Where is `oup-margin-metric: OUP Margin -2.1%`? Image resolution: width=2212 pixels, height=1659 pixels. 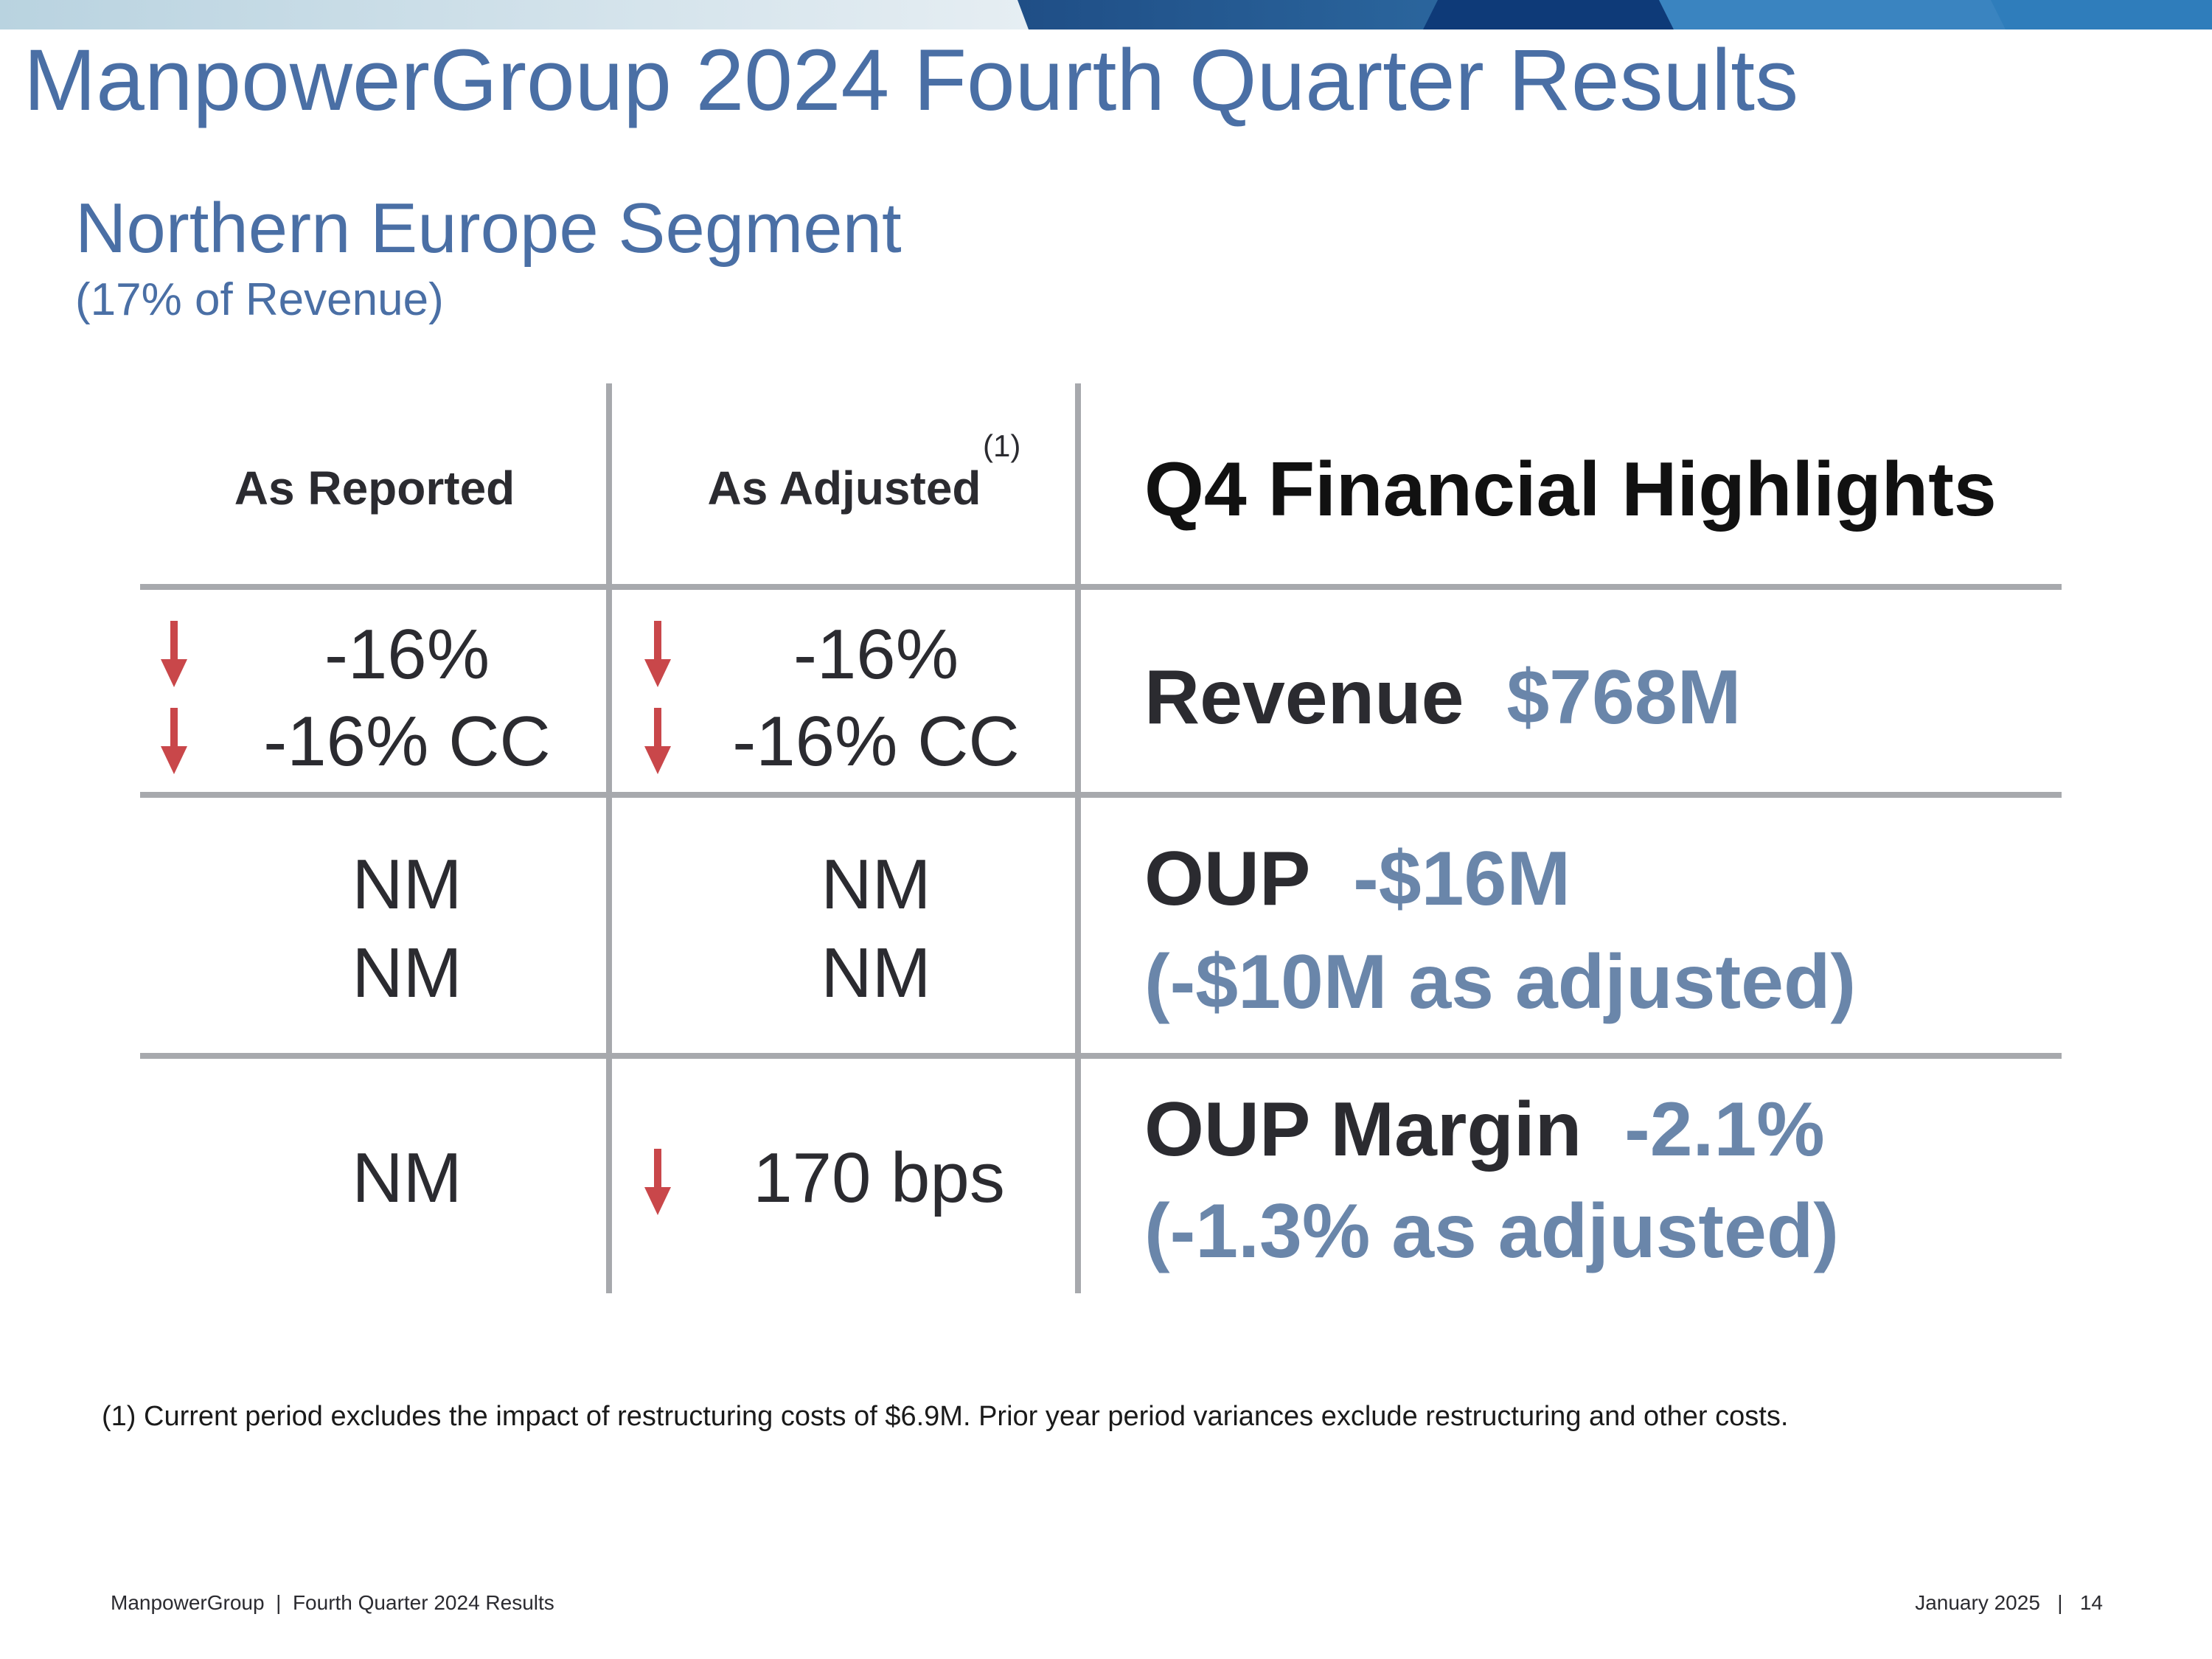 oup-margin-metric: OUP Margin -2.1% is located at coordinates (1484, 1129).